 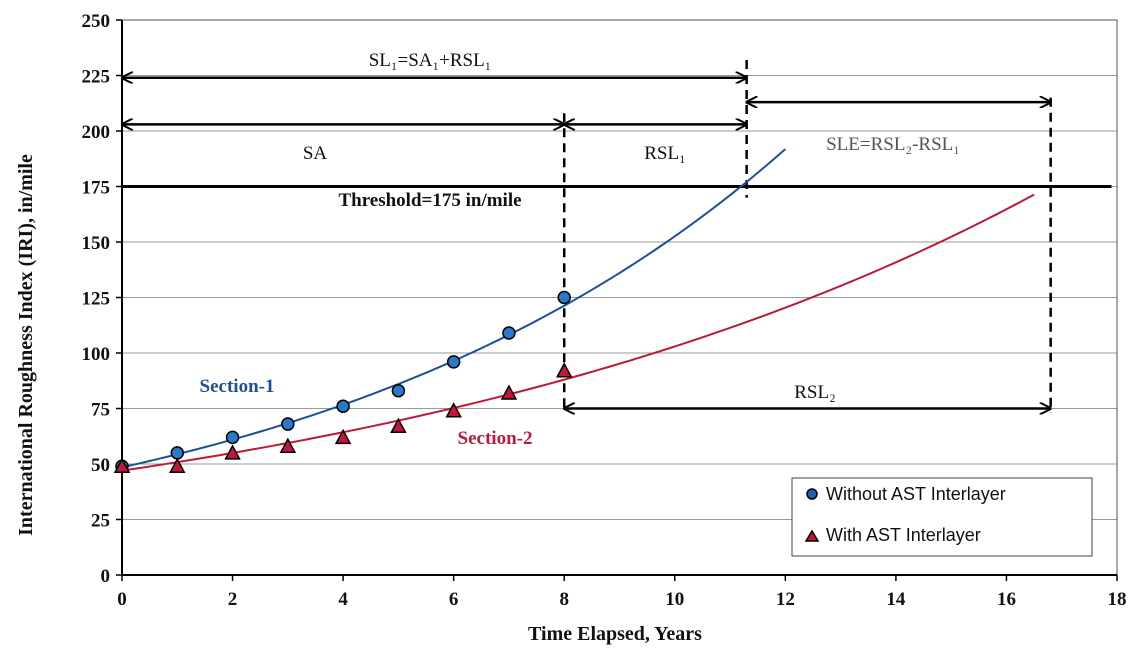 I want to click on x-tick-label: 4, so click(x=343, y=599).